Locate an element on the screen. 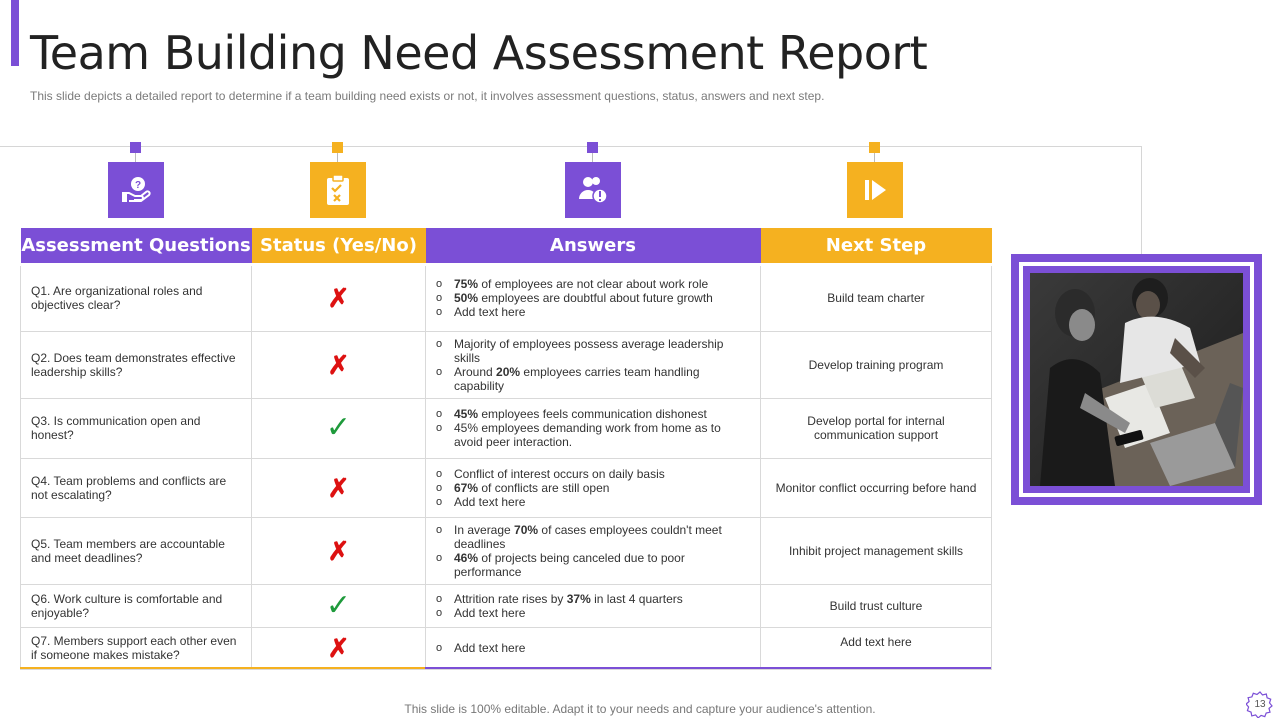 The width and height of the screenshot is (1280, 720). next-step-cell: Build team charter is located at coordinates (876, 297).